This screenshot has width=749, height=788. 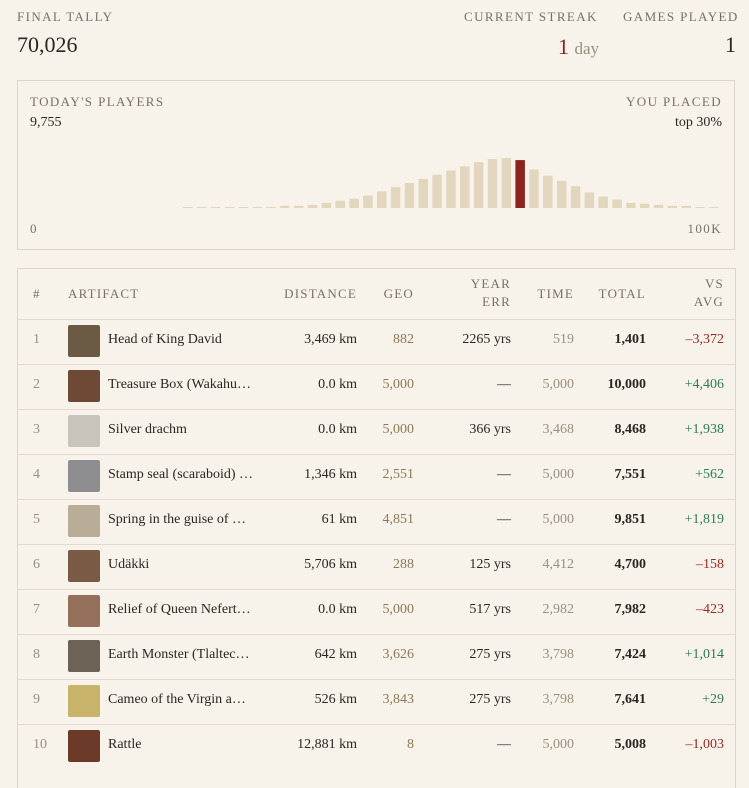 What do you see at coordinates (398, 293) in the screenshot?
I see `column-header: GEO` at bounding box center [398, 293].